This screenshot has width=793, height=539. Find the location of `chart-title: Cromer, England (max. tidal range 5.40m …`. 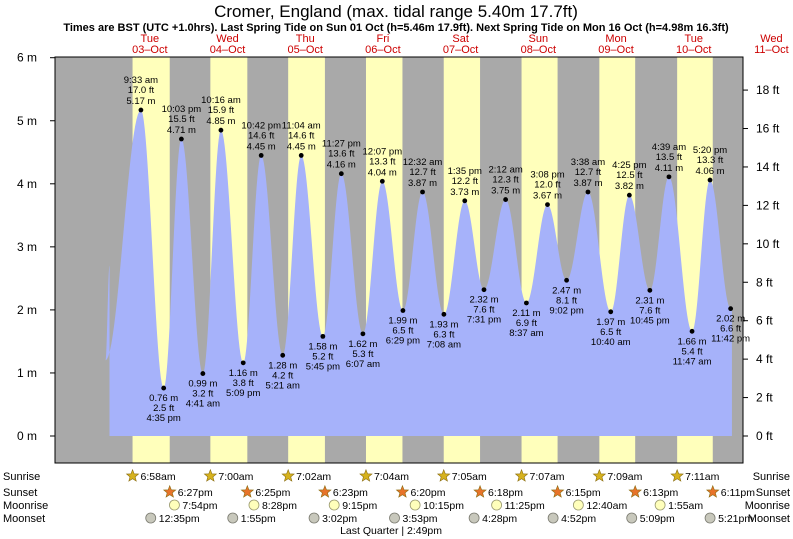

chart-title: Cromer, England (max. tidal range 5.40m … is located at coordinates (396, 11).